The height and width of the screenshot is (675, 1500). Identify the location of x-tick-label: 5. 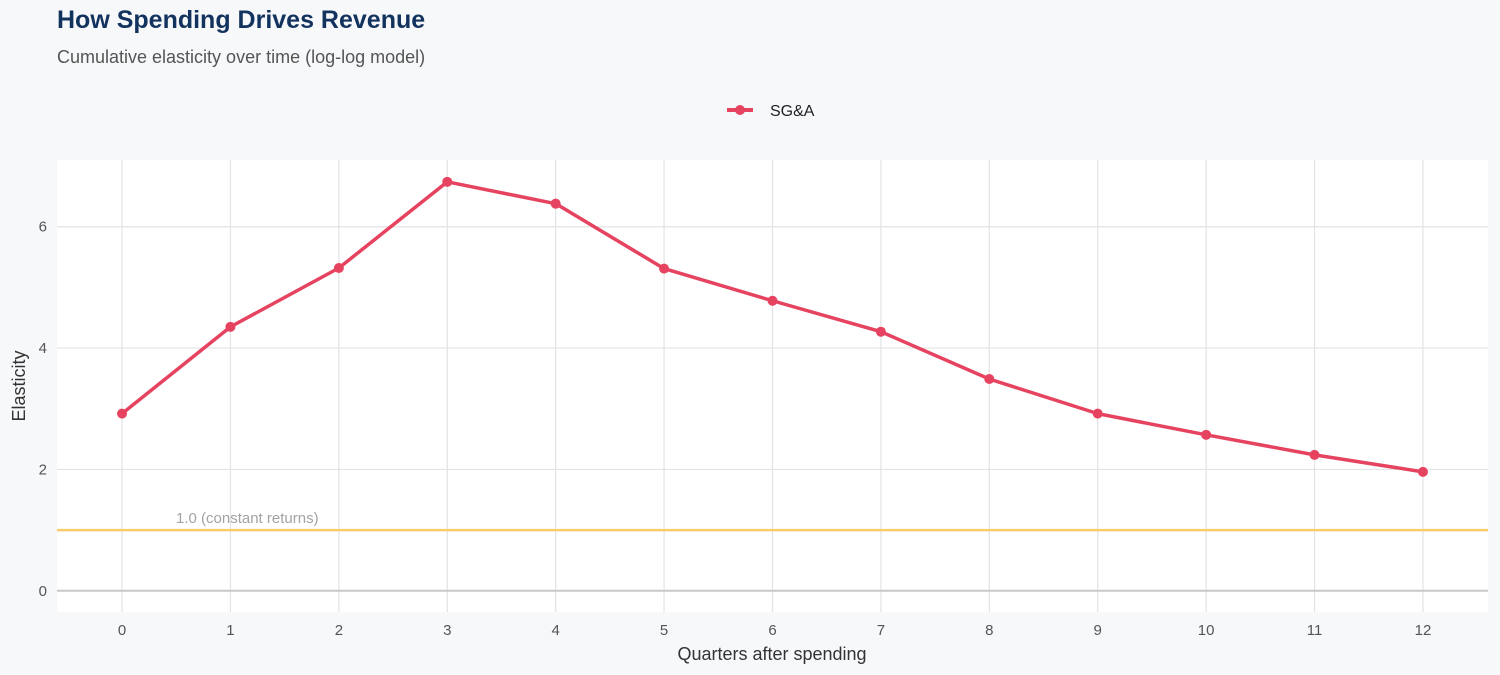
(664, 630).